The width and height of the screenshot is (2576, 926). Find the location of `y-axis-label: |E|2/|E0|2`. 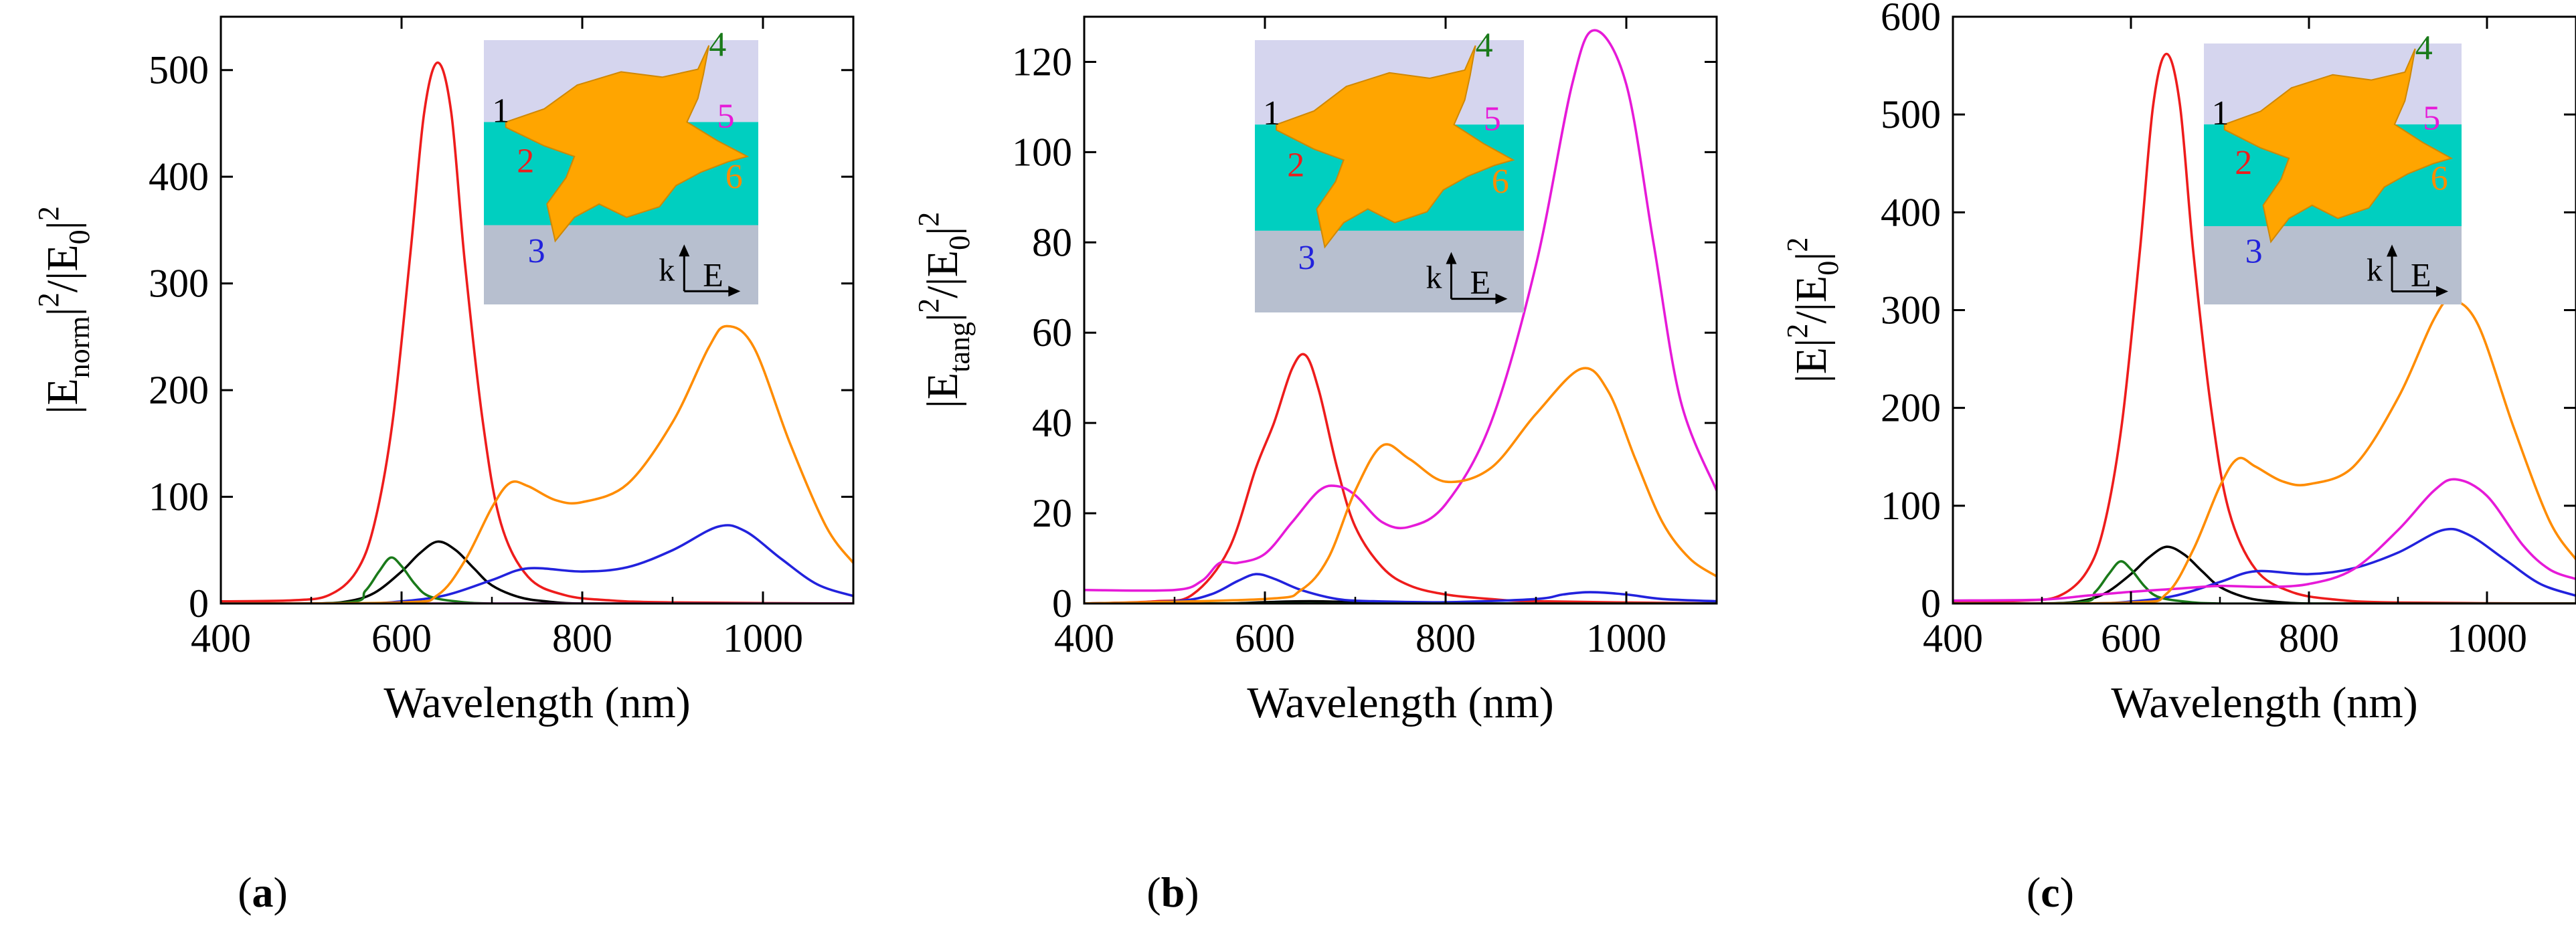

y-axis-label: |E|2/|E0|2 is located at coordinates (1812, 310).